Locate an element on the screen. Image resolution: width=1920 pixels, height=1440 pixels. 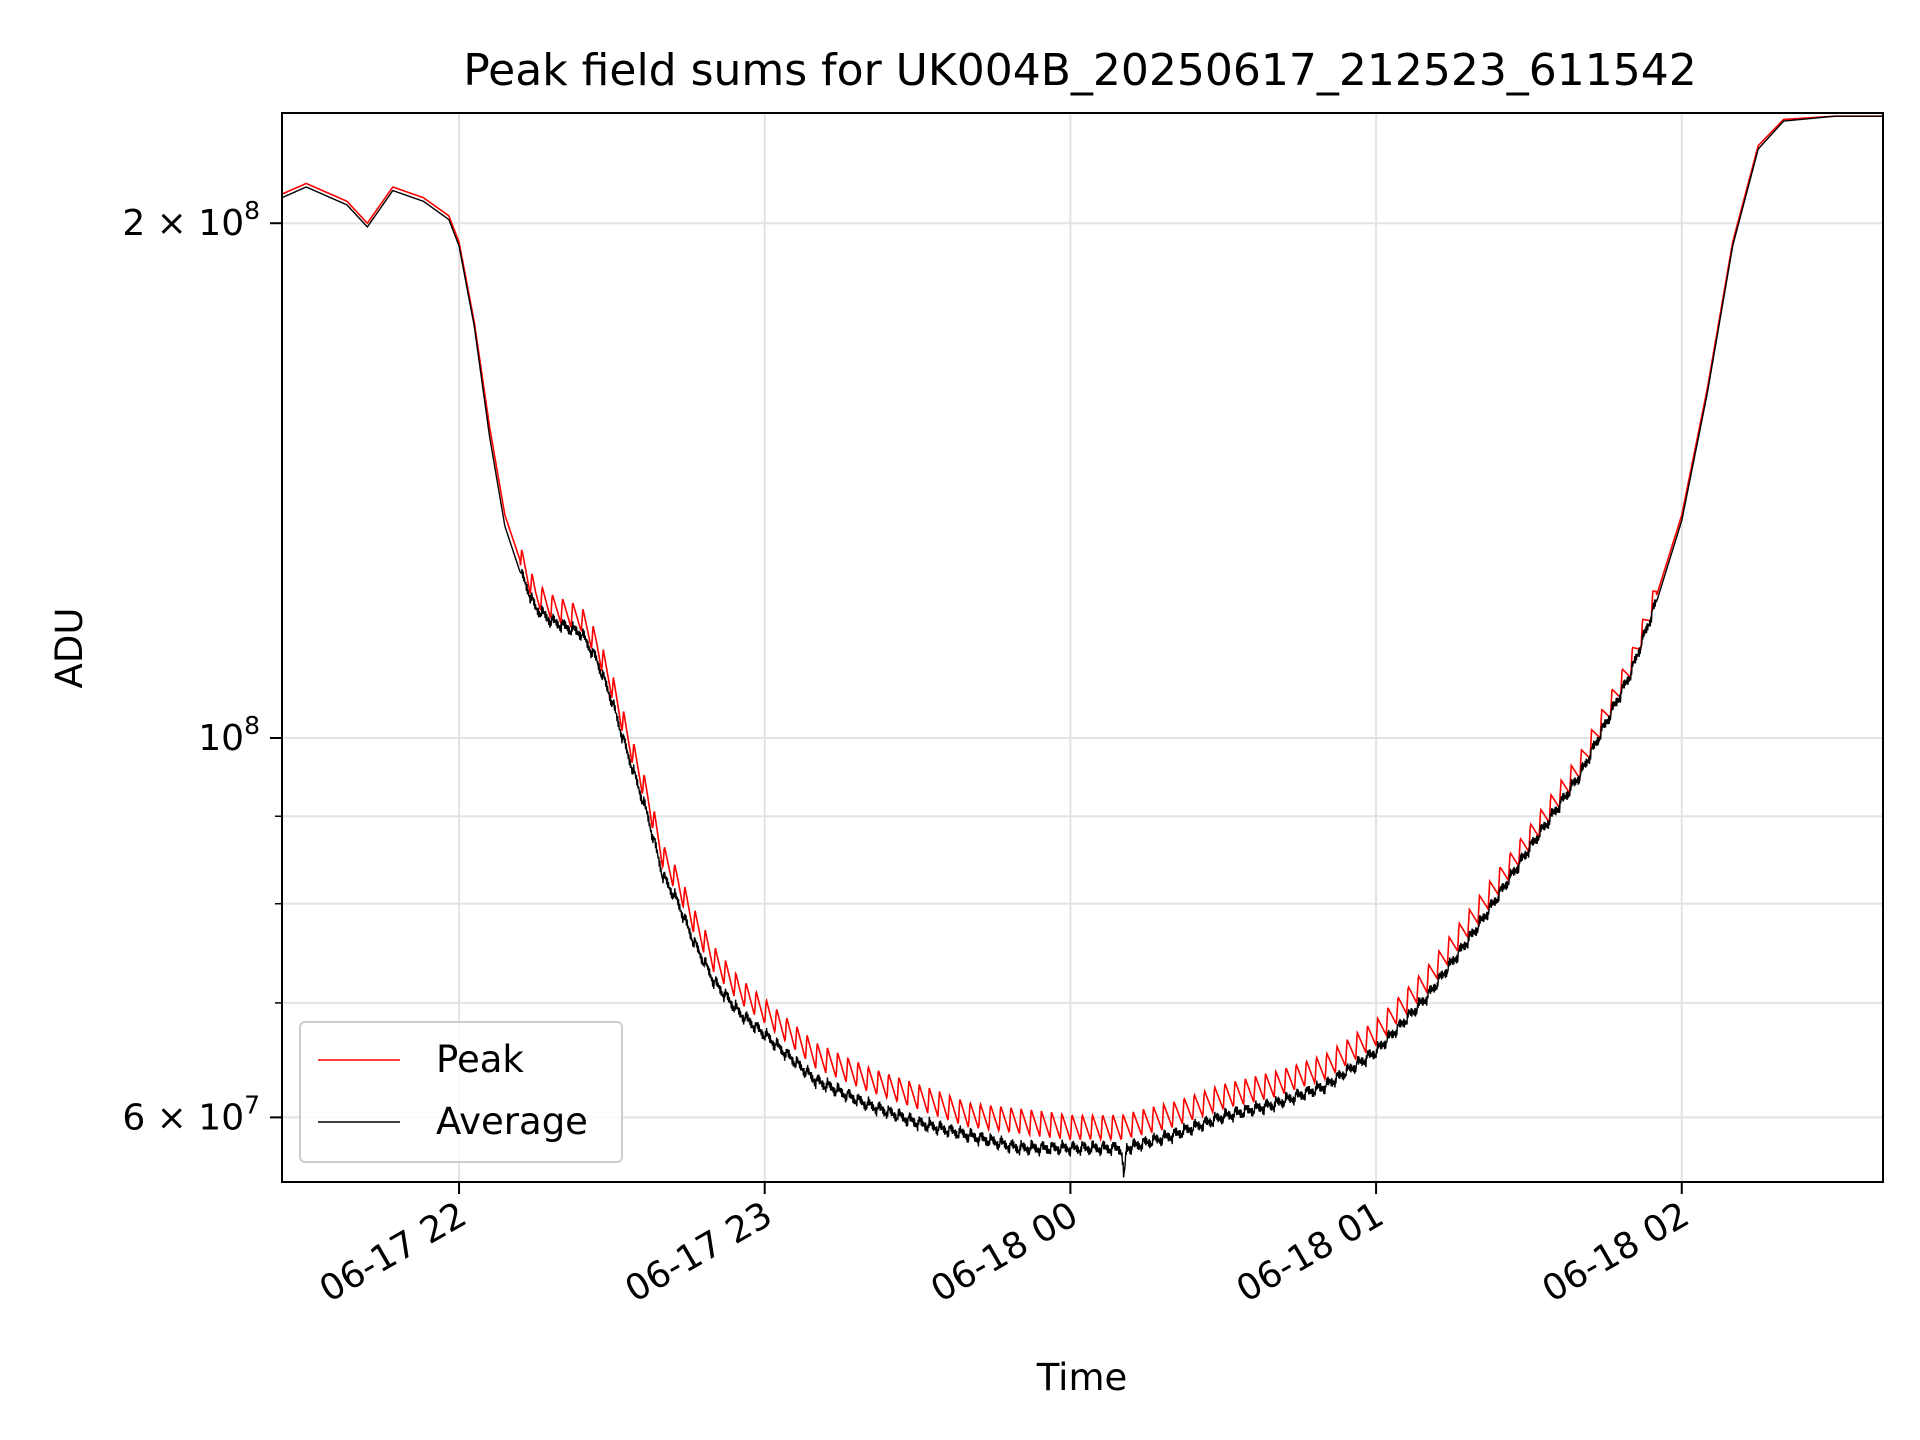
legend-box is located at coordinates (461, 1092).